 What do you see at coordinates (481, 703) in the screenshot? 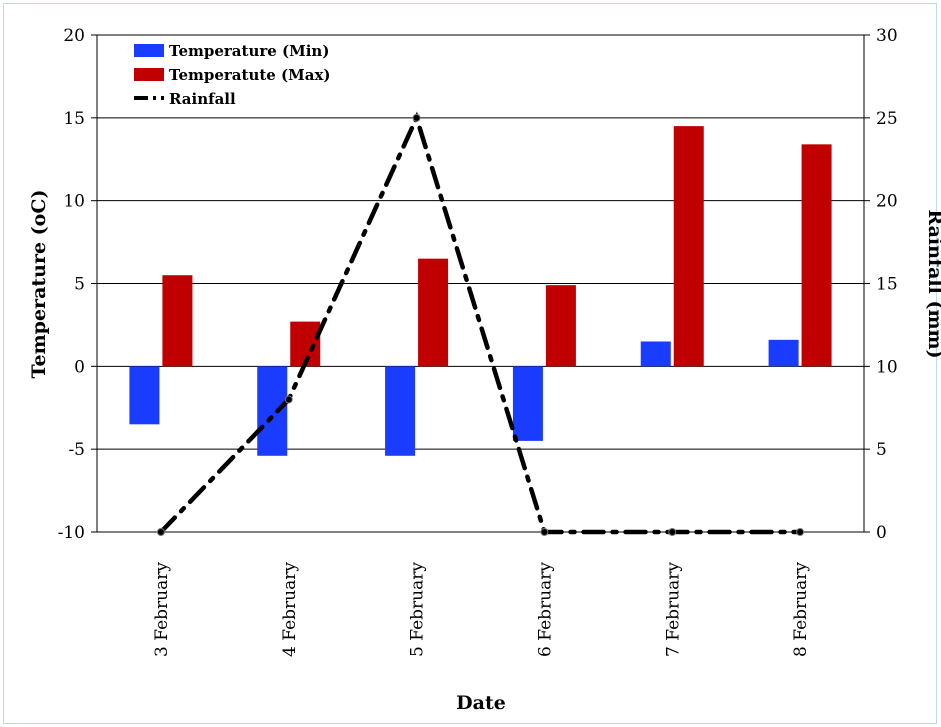
I see `x-axis-title: Date` at bounding box center [481, 703].